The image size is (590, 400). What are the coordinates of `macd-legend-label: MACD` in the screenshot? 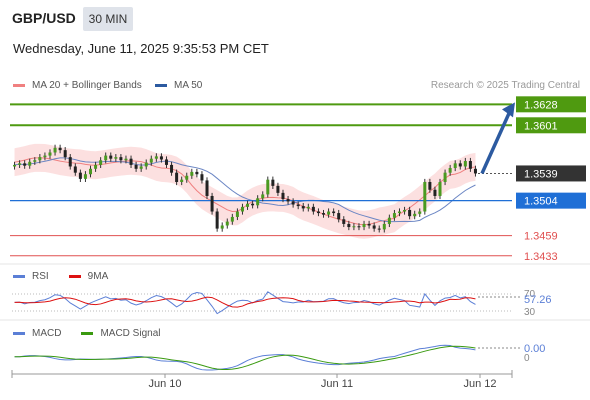 It's located at (47, 333).